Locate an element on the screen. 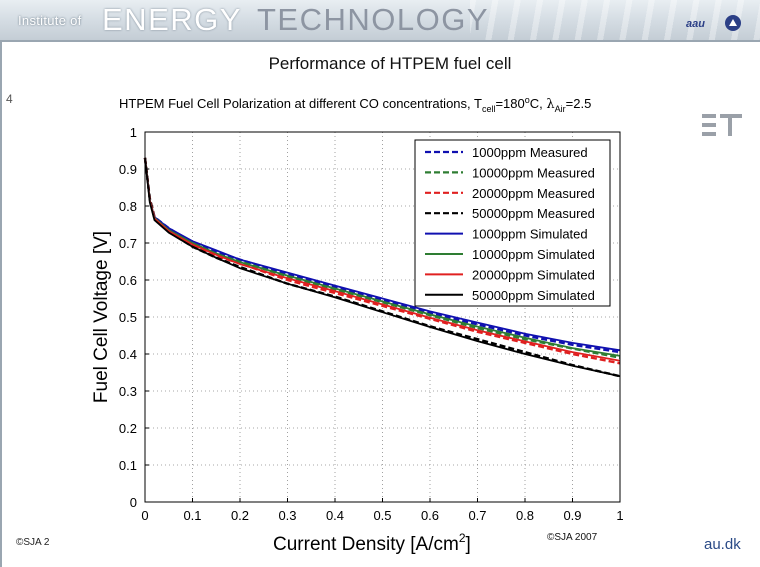 This screenshot has width=760, height=567. x-tick-label: 0.2 is located at coordinates (240, 515).